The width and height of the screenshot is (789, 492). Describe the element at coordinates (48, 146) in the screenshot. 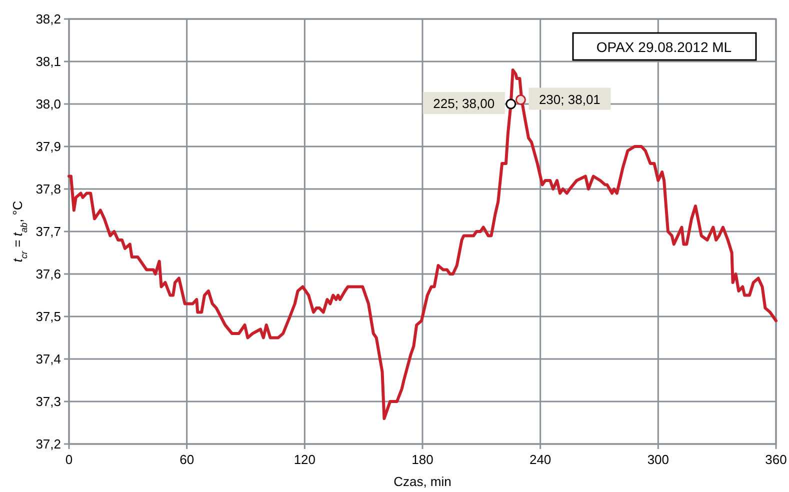

I see `y-tick-label: 37,9` at that location.